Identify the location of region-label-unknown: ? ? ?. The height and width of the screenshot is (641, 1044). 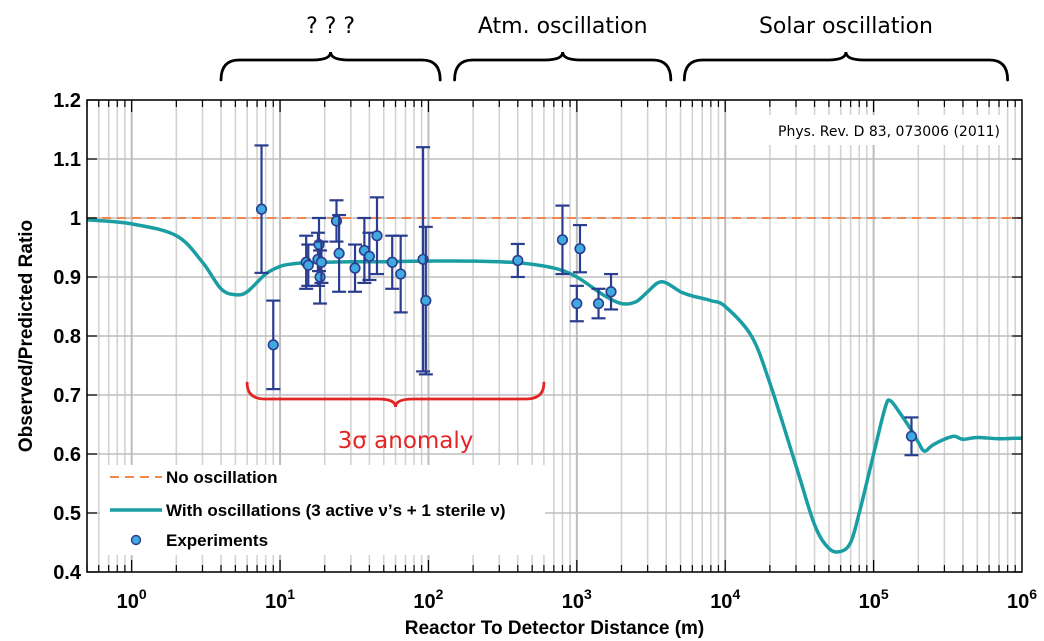
(330, 26).